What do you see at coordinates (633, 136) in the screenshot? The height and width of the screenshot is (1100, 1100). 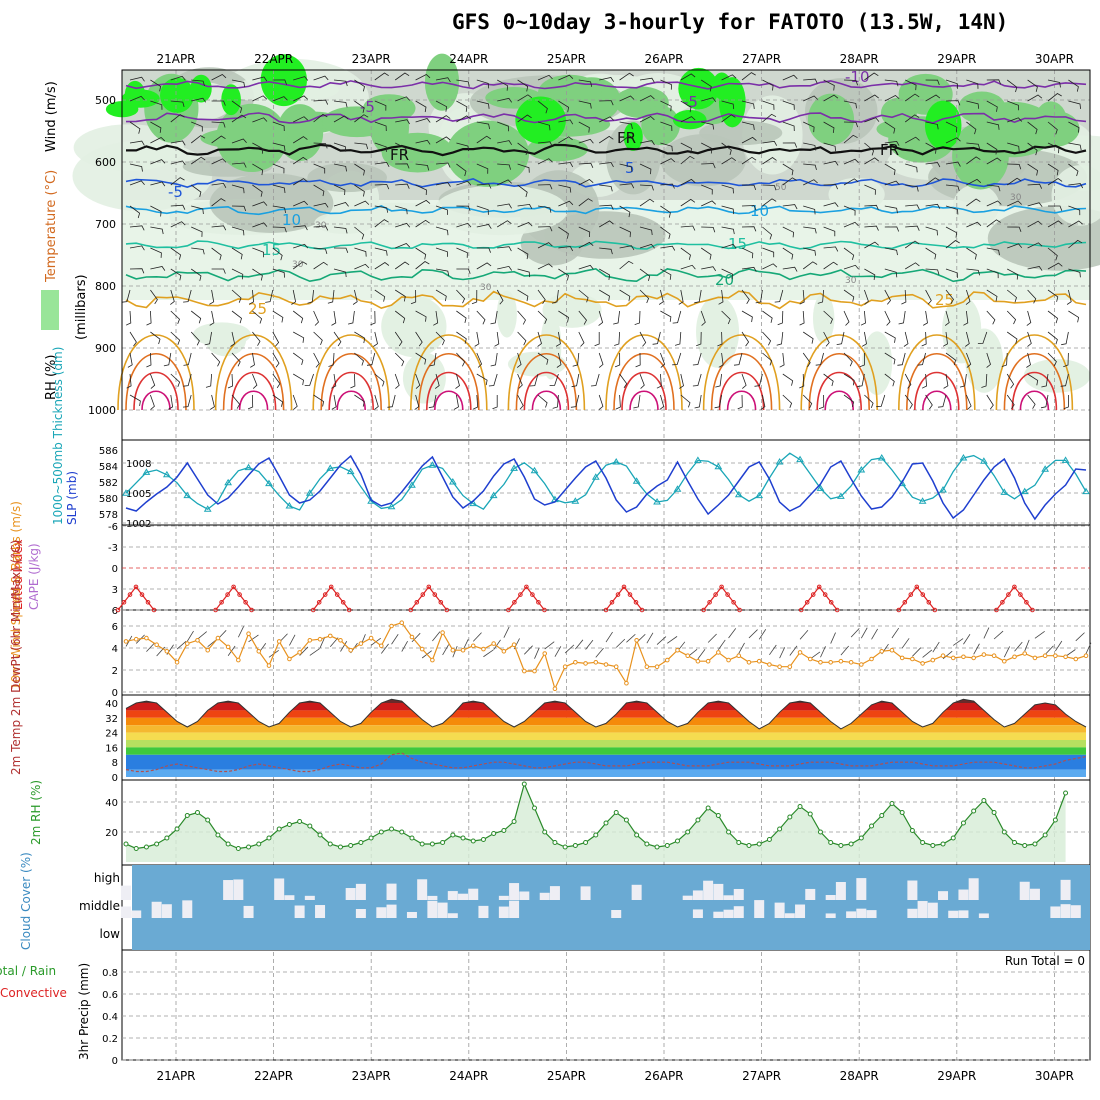 I see `rh-blob-bright` at bounding box center [633, 136].